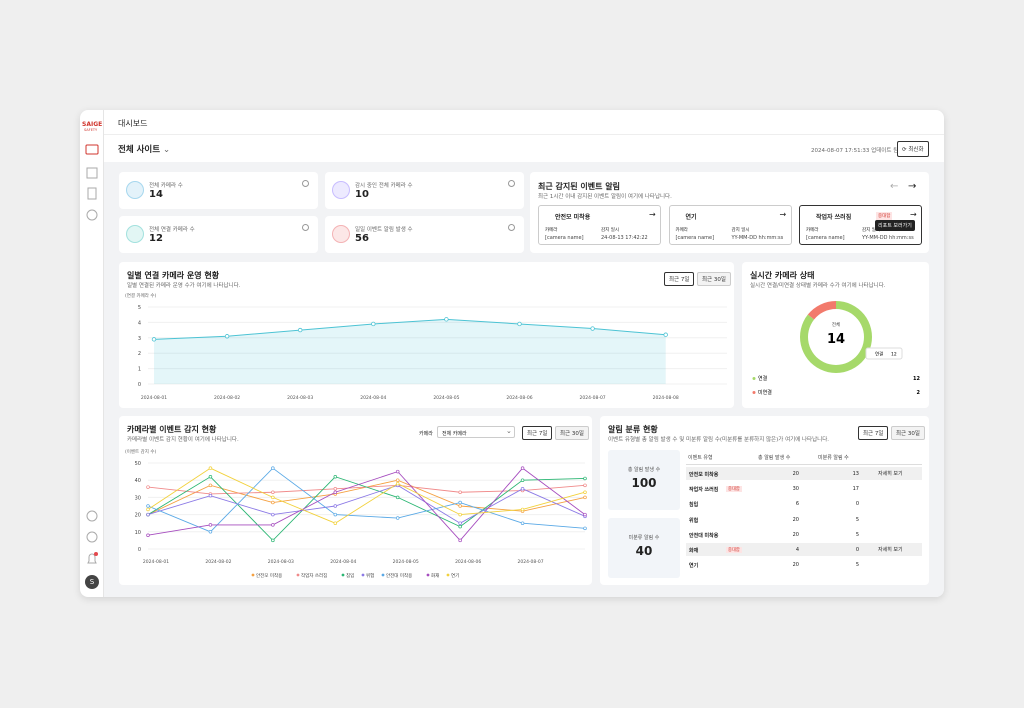  Describe the element at coordinates (734, 488) in the screenshot. I see `row-badge: 중대함` at that location.